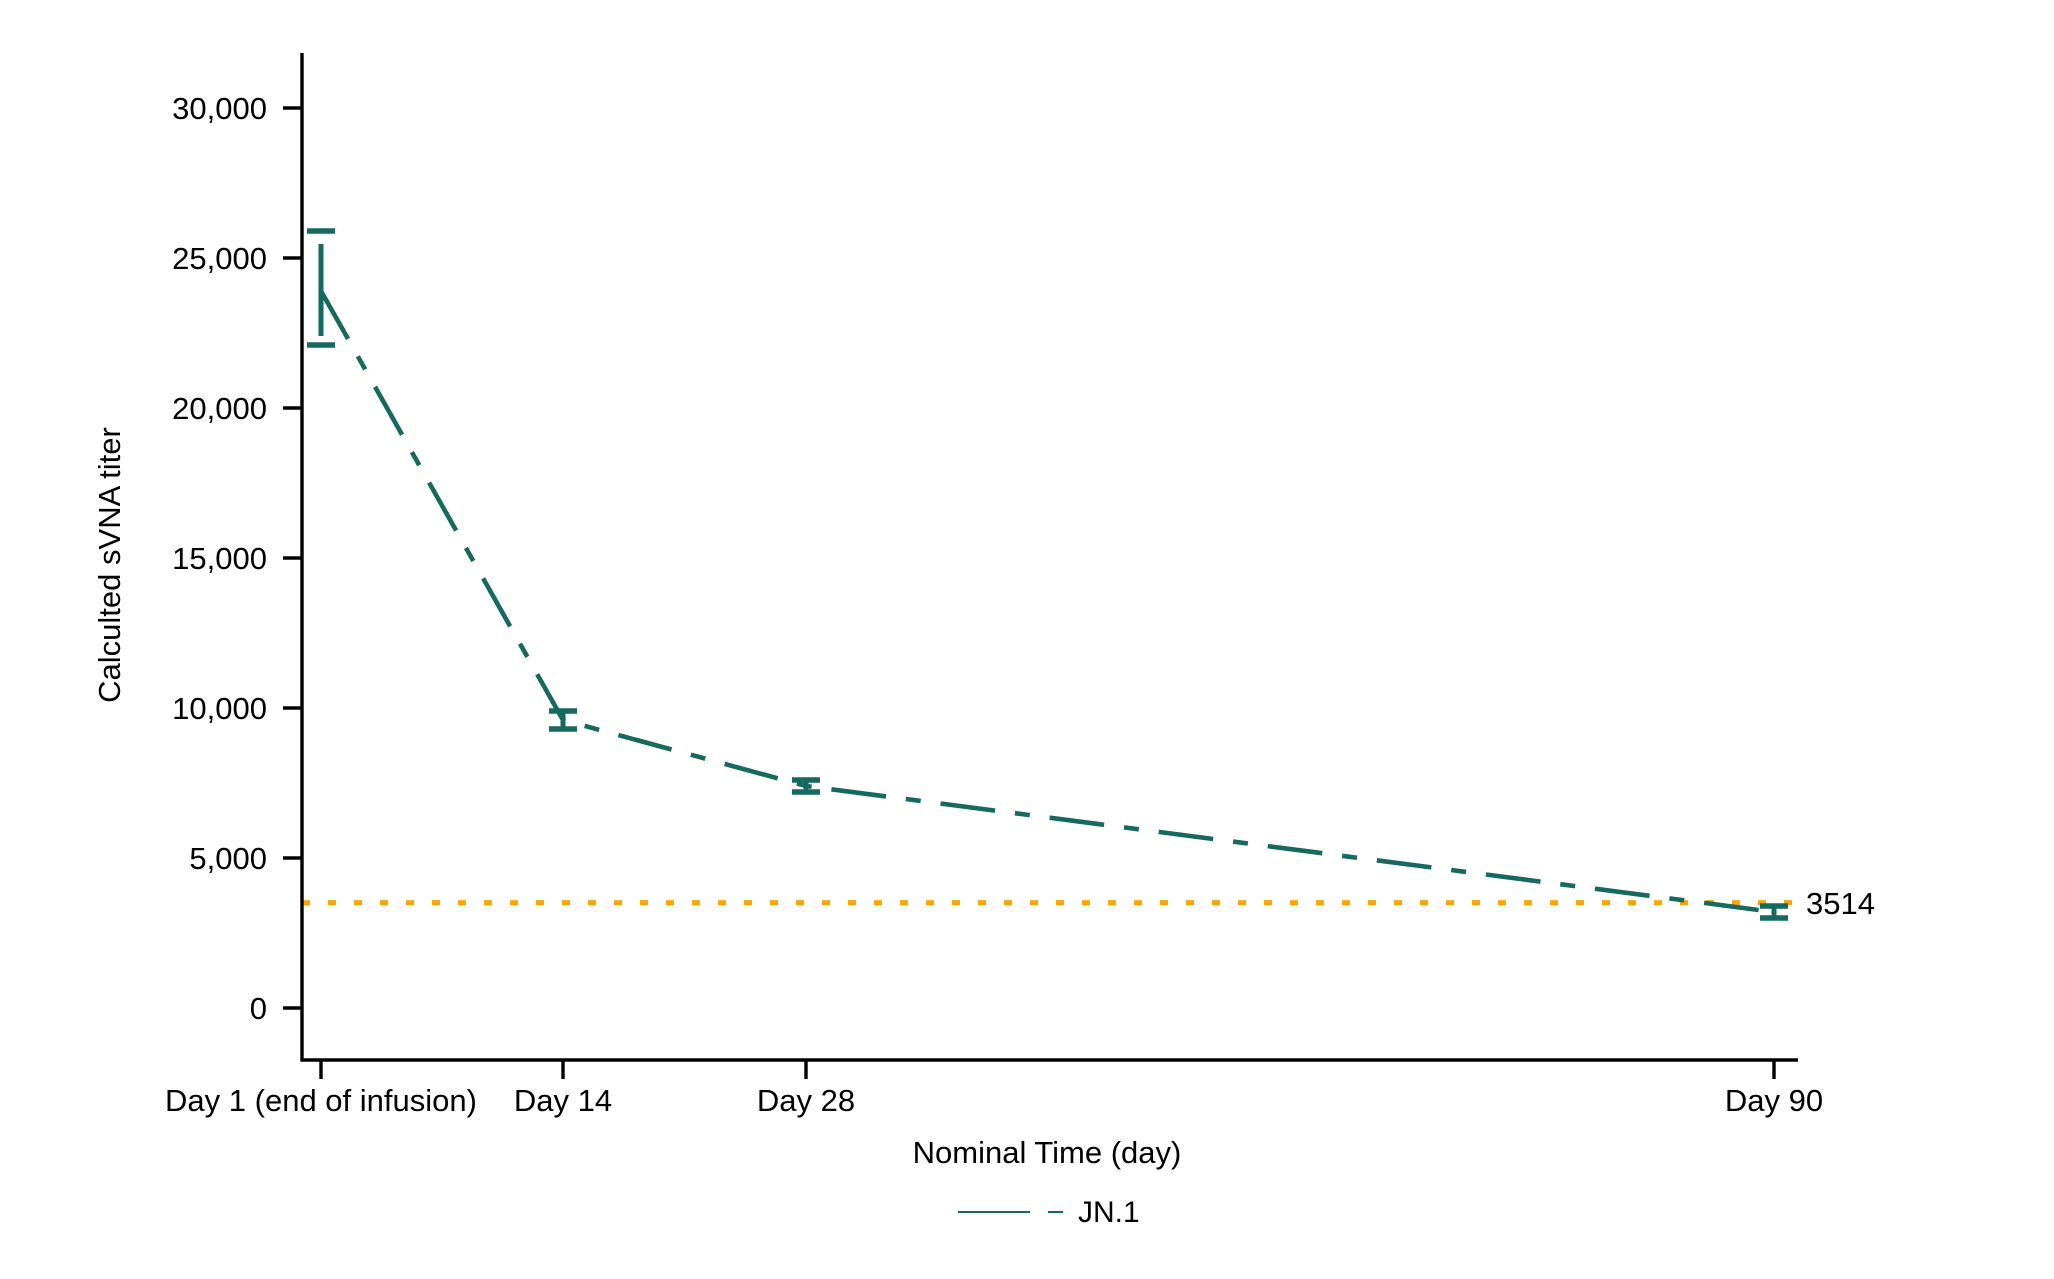  I want to click on y-tick-label: 30,000, so click(219, 108).